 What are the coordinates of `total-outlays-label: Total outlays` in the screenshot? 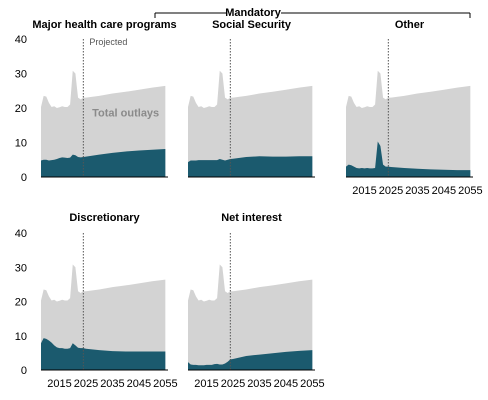 It's located at (125, 114).